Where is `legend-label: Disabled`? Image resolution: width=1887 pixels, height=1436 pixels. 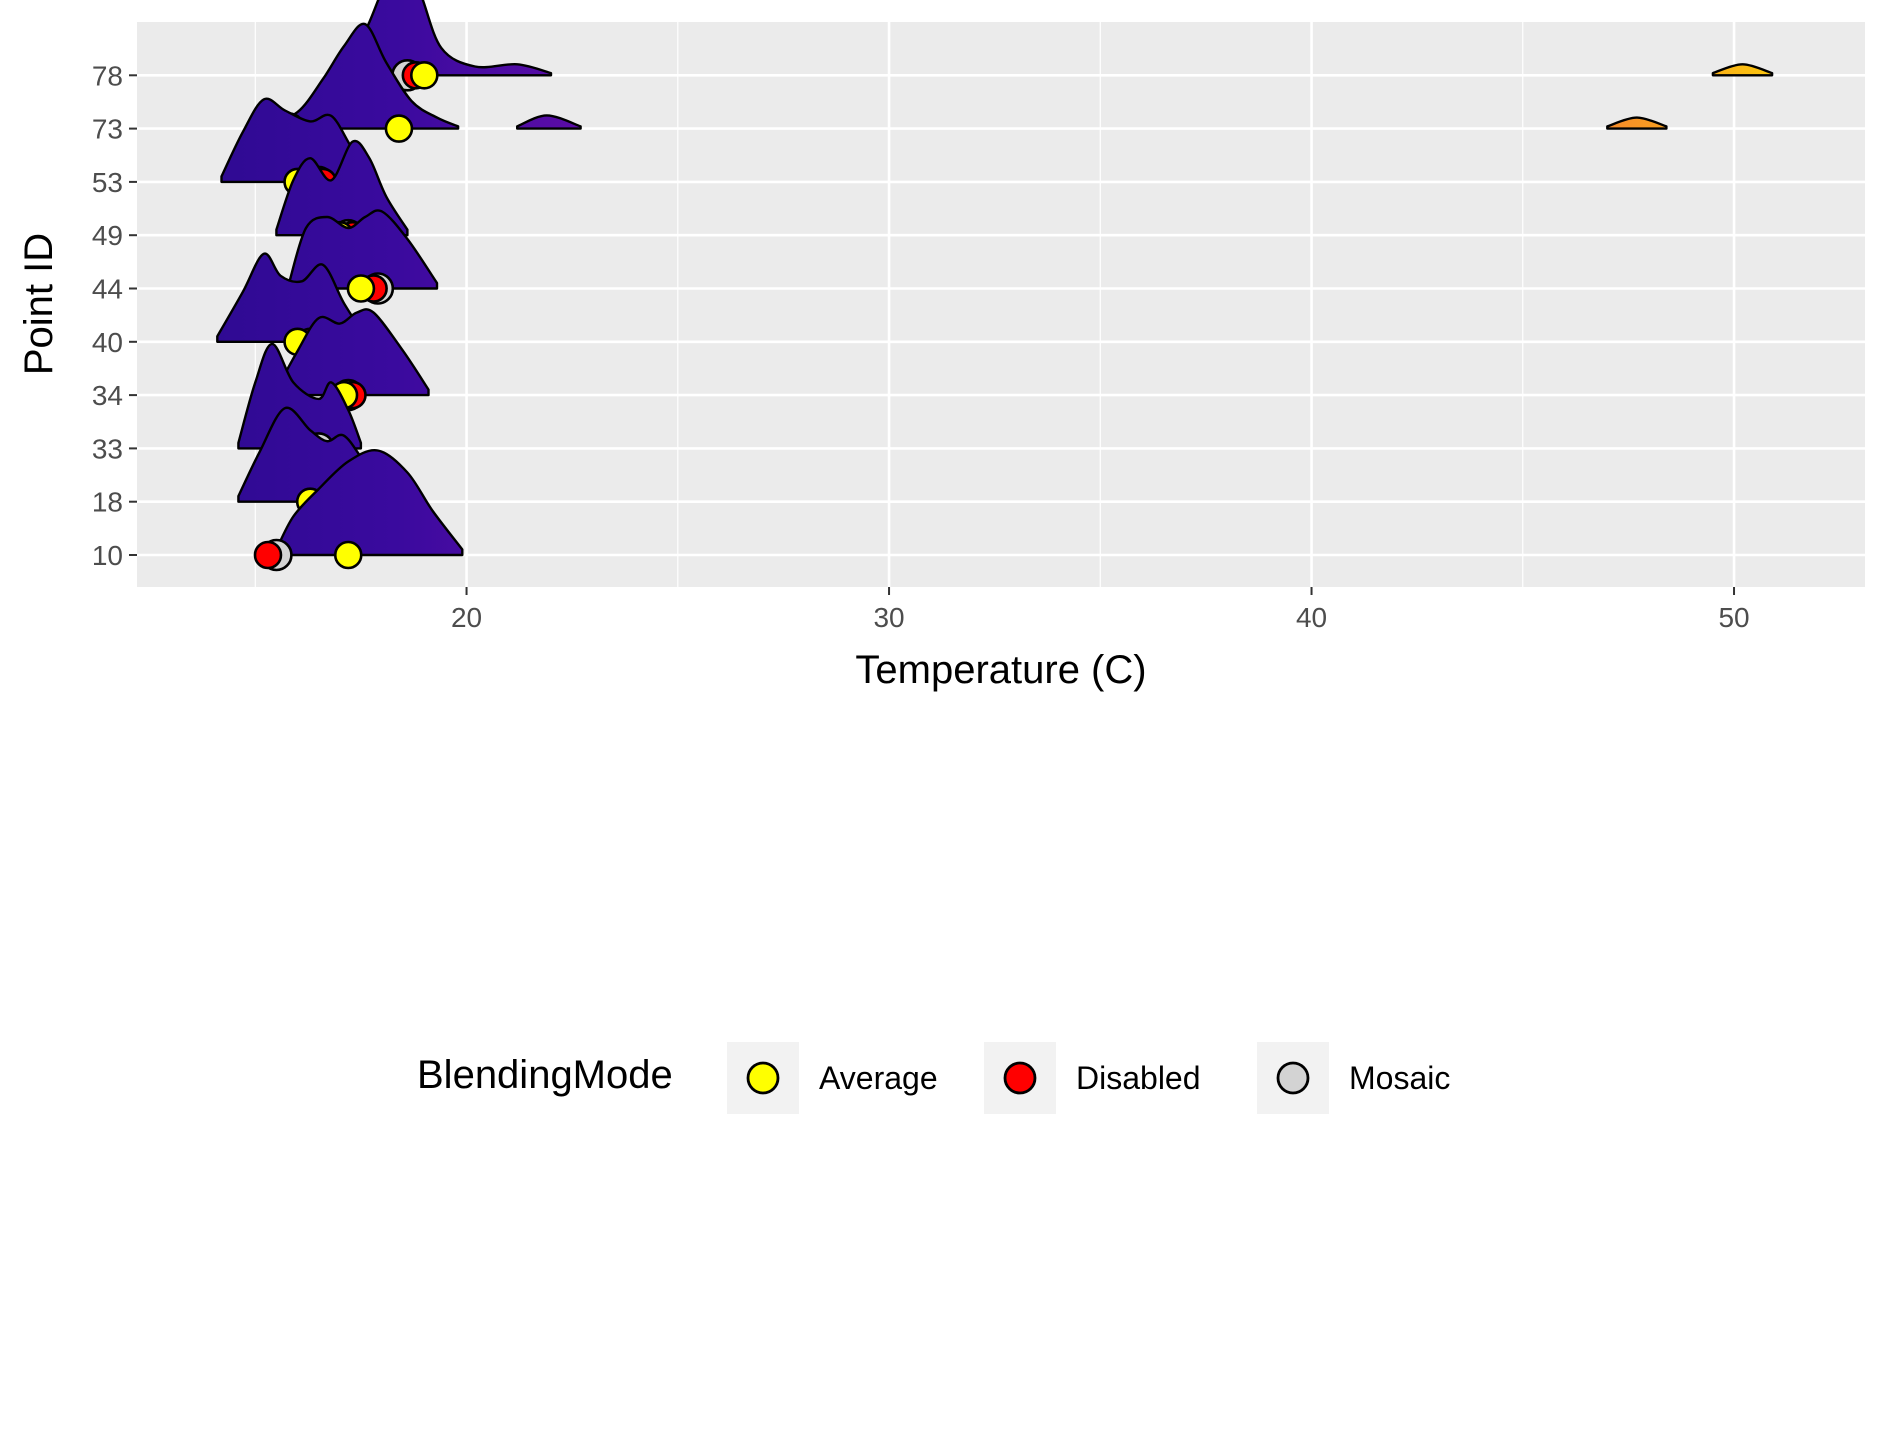
legend-label: Disabled is located at coordinates (1138, 1078).